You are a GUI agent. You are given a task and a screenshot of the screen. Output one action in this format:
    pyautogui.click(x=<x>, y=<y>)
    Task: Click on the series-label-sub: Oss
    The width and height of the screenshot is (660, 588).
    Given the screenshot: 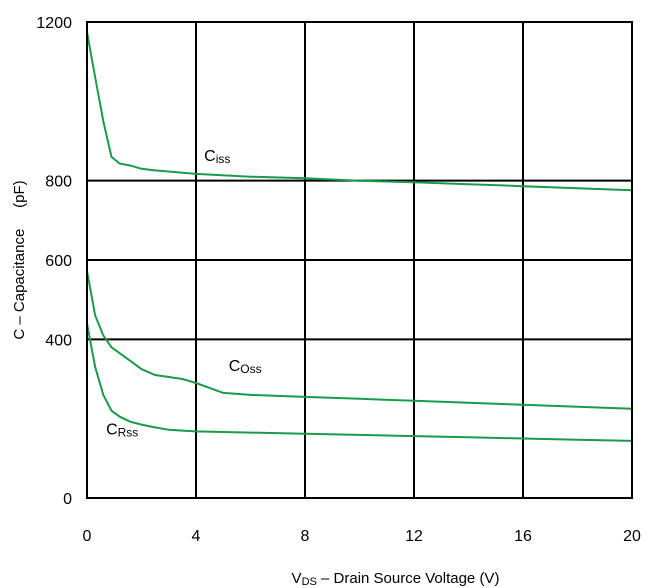 What is the action you would take?
    pyautogui.click(x=250, y=369)
    